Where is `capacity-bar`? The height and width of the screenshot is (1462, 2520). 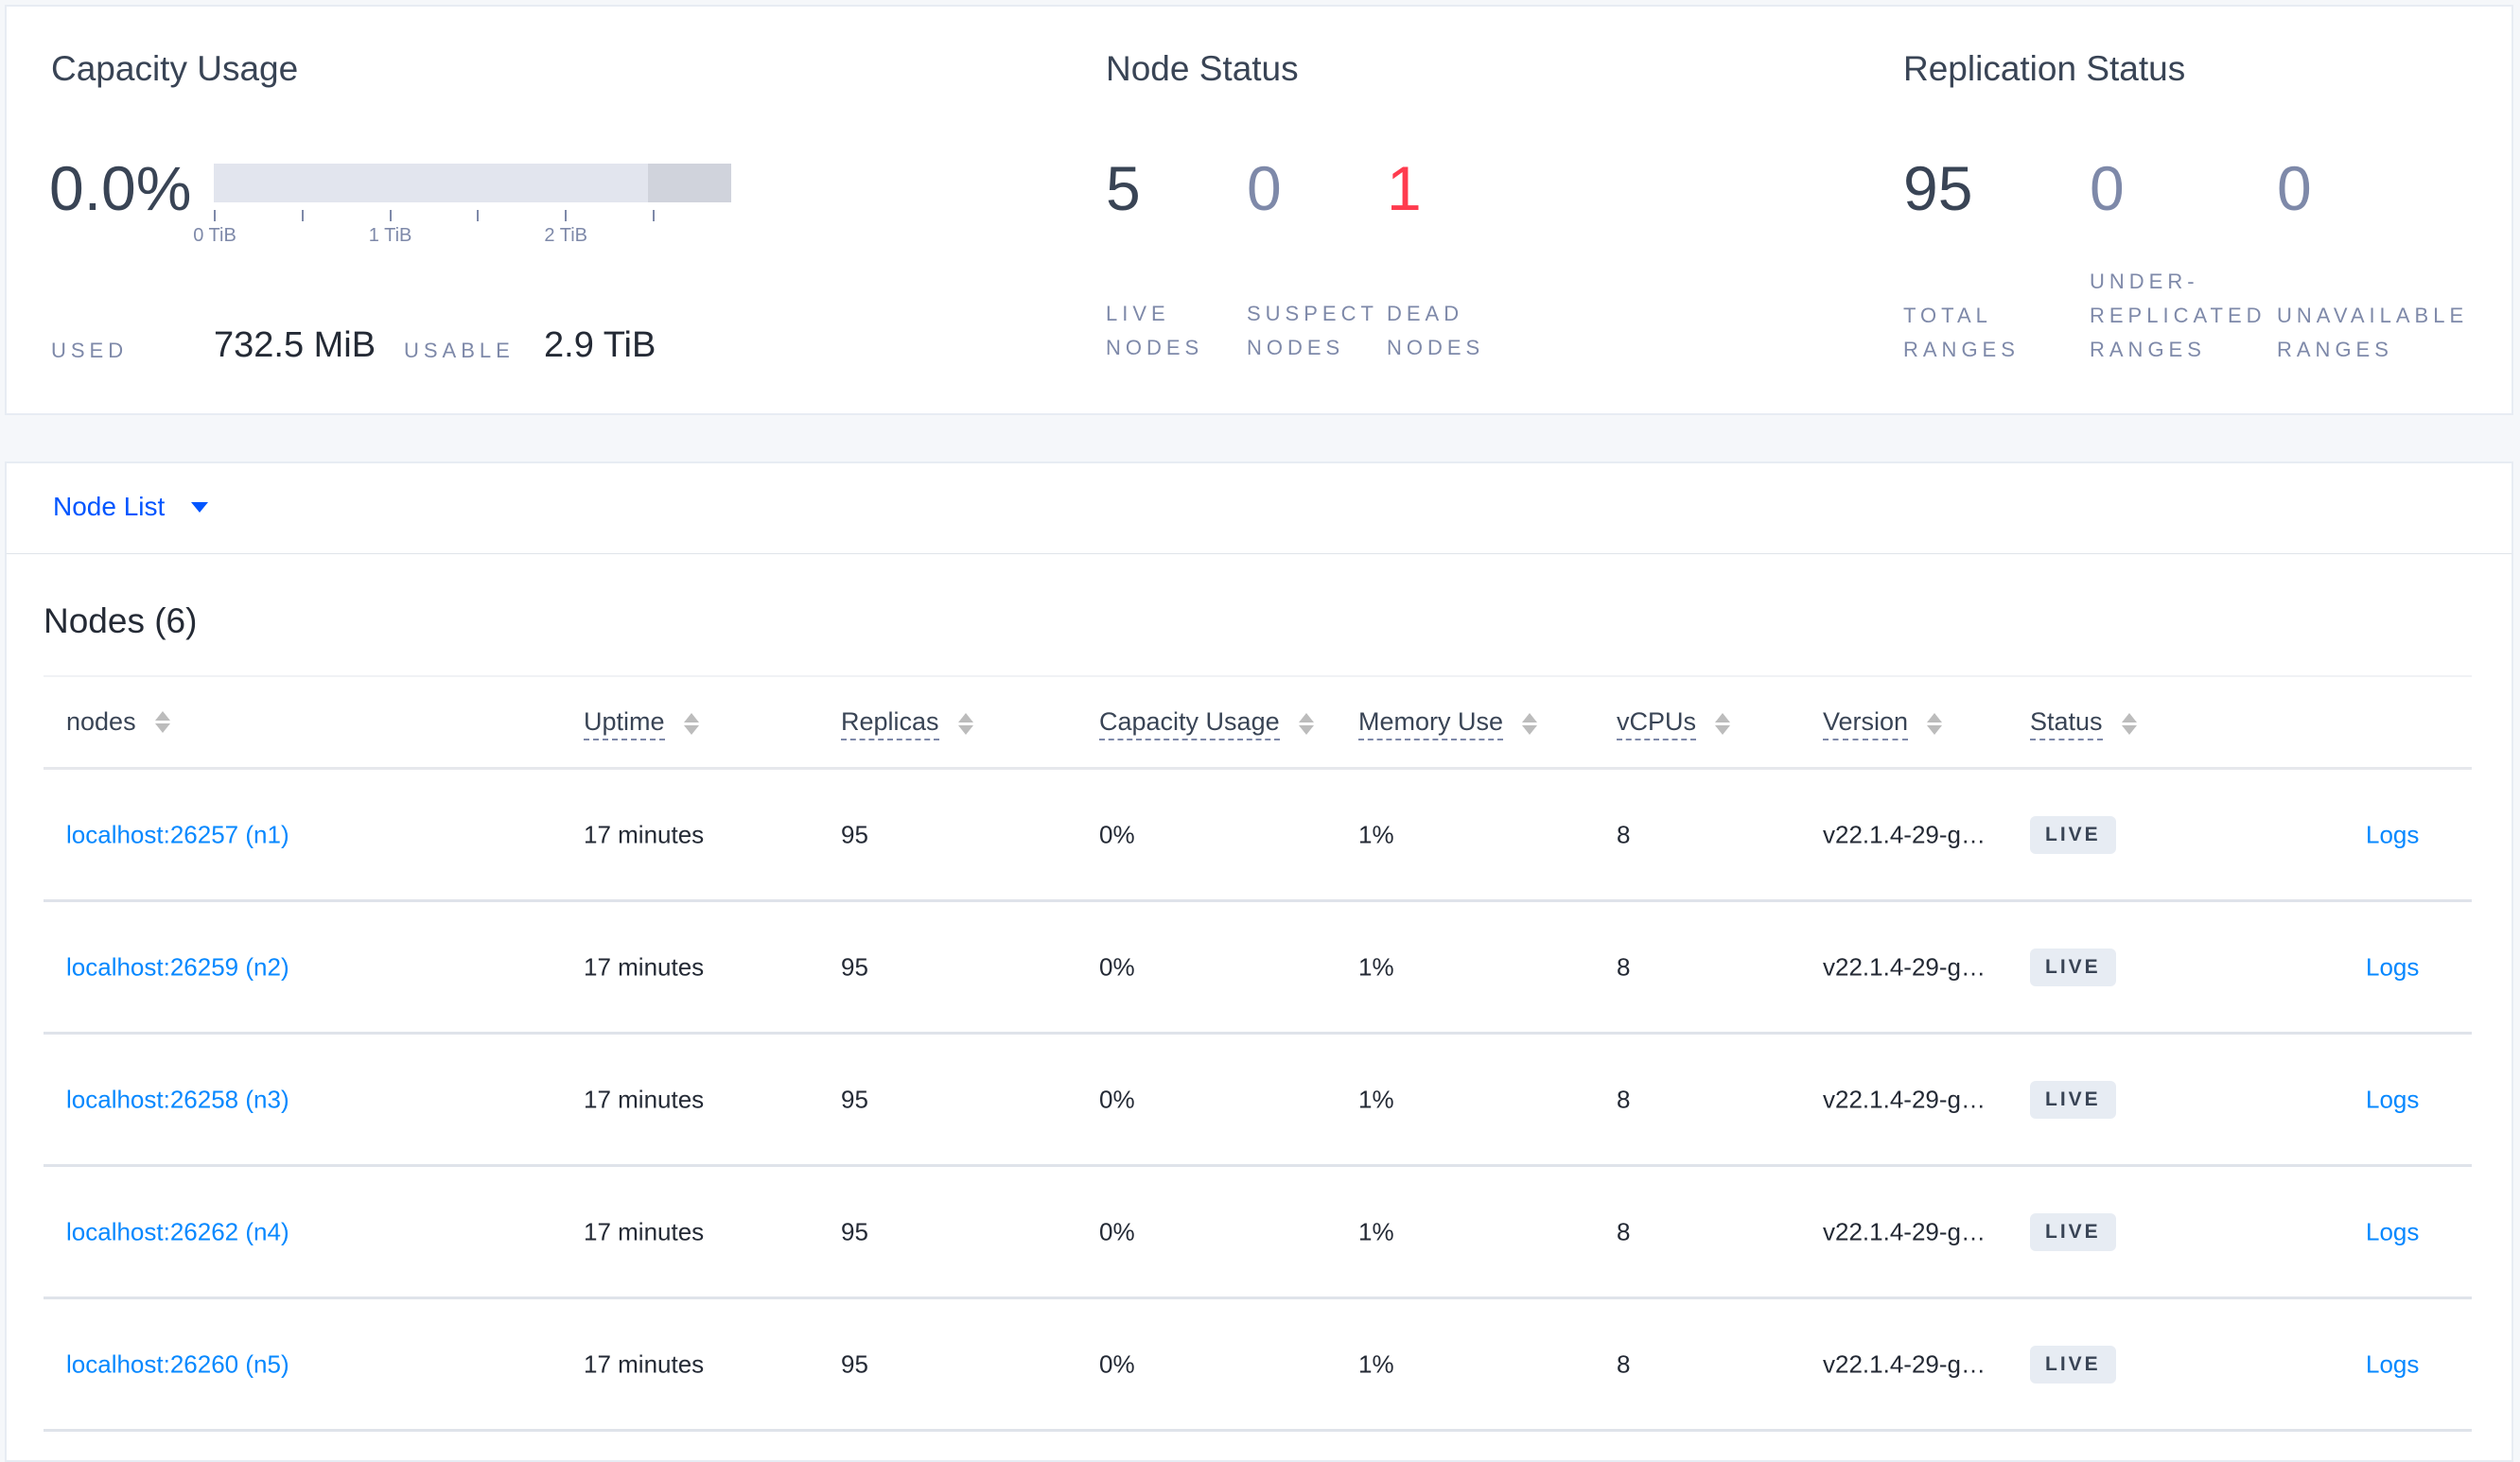
capacity-bar is located at coordinates (472, 183).